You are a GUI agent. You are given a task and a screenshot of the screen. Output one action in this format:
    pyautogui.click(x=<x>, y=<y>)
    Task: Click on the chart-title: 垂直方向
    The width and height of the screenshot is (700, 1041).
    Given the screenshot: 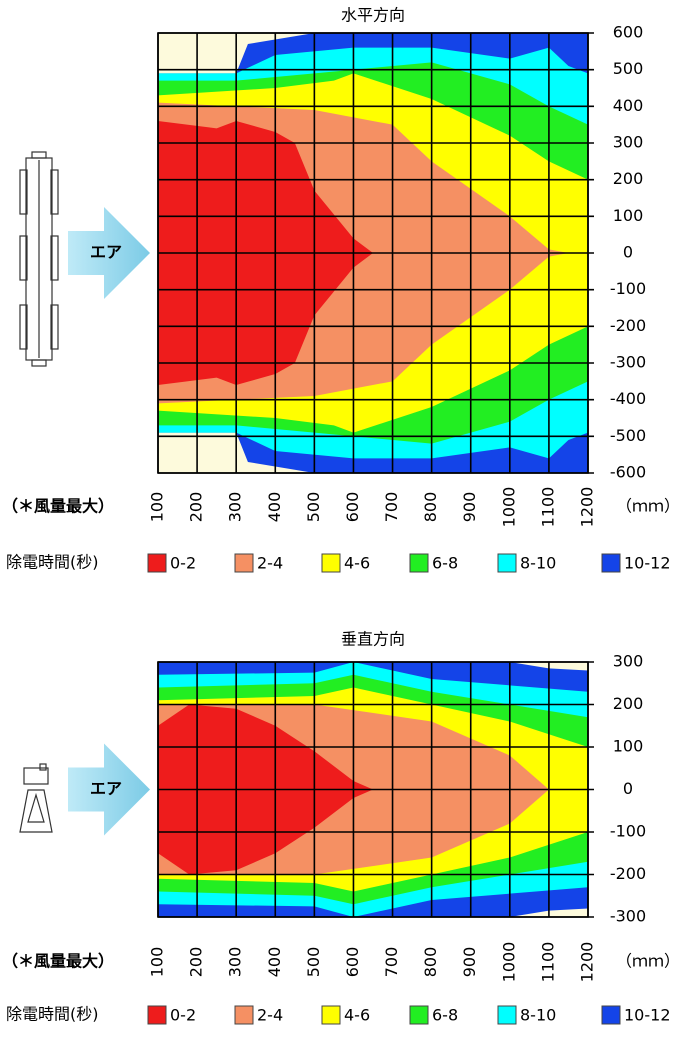 What is the action you would take?
    pyautogui.click(x=373, y=639)
    